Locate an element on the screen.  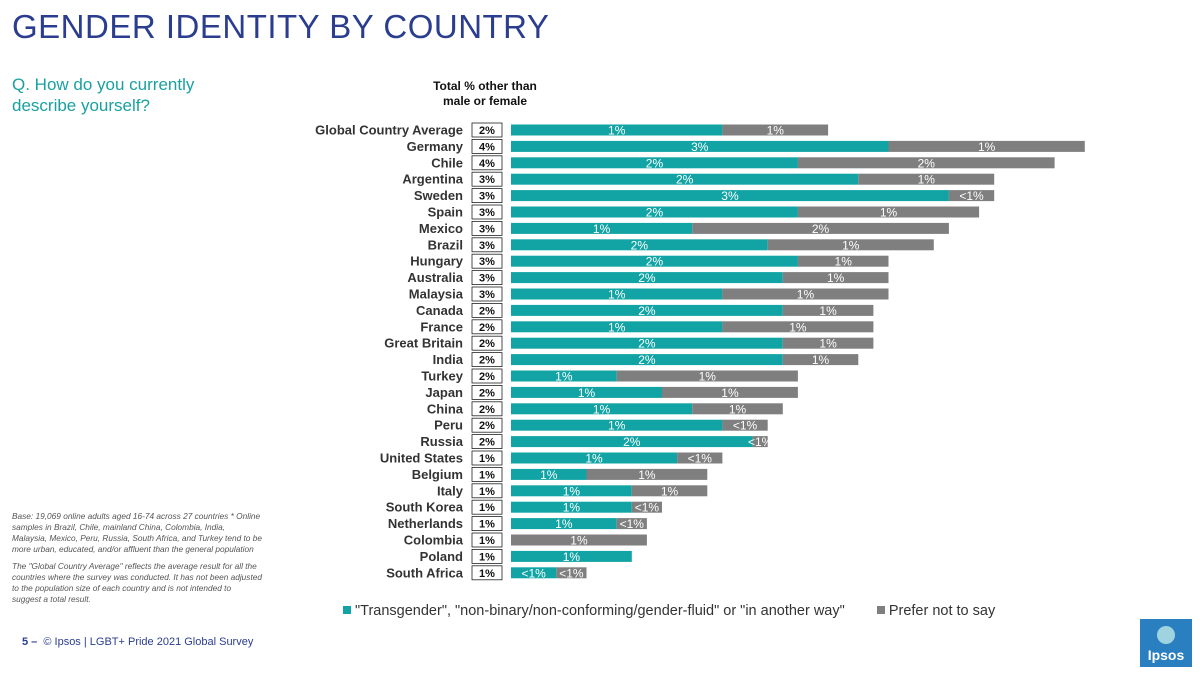
data-label-prefer-not-italy: 1% is located at coordinates (670, 491).